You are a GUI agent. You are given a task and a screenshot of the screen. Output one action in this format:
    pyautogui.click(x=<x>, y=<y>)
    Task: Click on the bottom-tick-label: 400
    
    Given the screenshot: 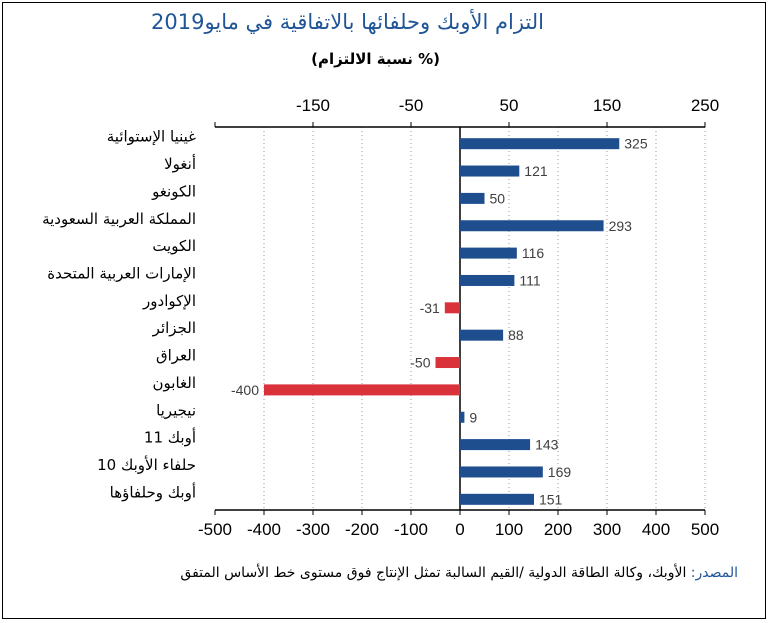 What is the action you would take?
    pyautogui.click(x=656, y=529)
    